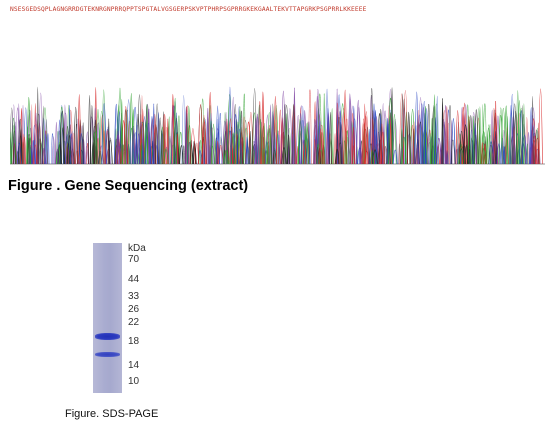  What do you see at coordinates (134, 381) in the screenshot?
I see `marker-10: 10` at bounding box center [134, 381].